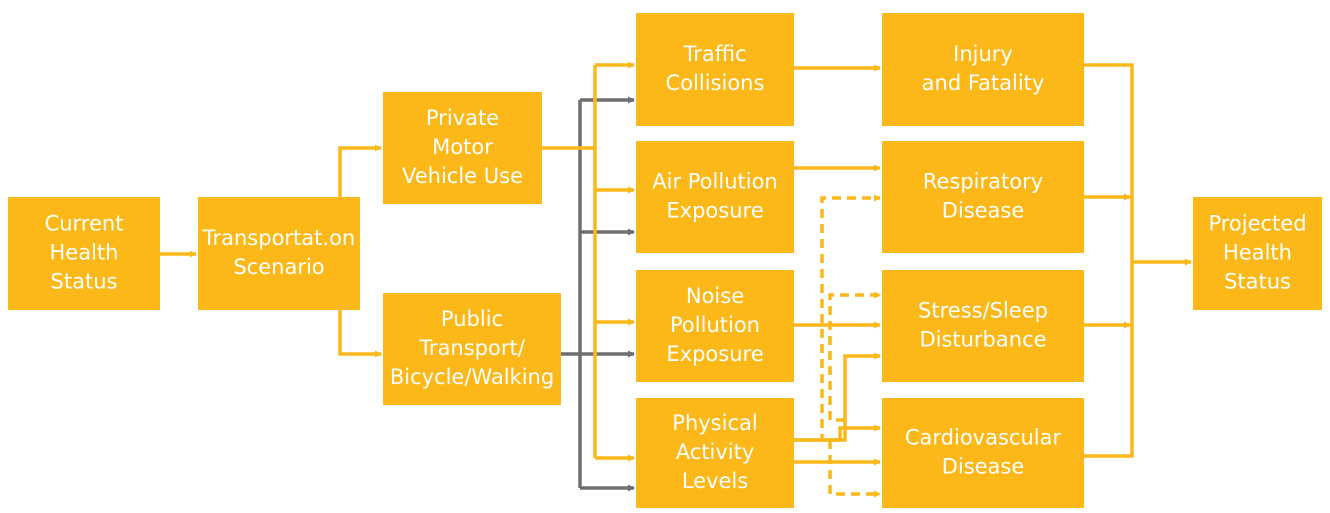  What do you see at coordinates (278, 238) in the screenshot?
I see `node-label: Transportat.on` at bounding box center [278, 238].